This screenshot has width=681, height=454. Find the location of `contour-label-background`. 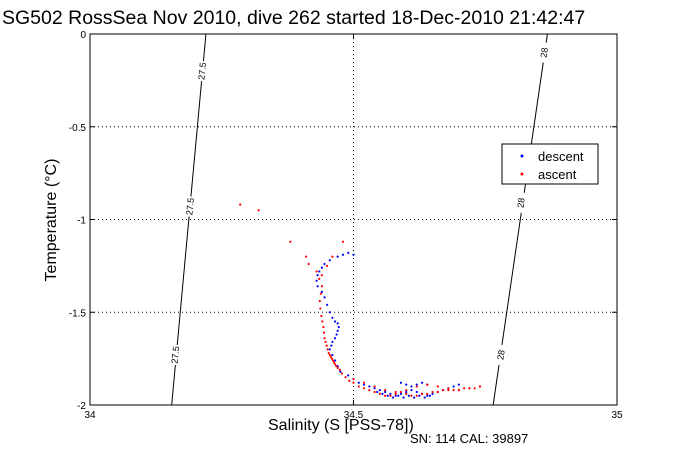

contour-label-background is located at coordinates (202, 71).